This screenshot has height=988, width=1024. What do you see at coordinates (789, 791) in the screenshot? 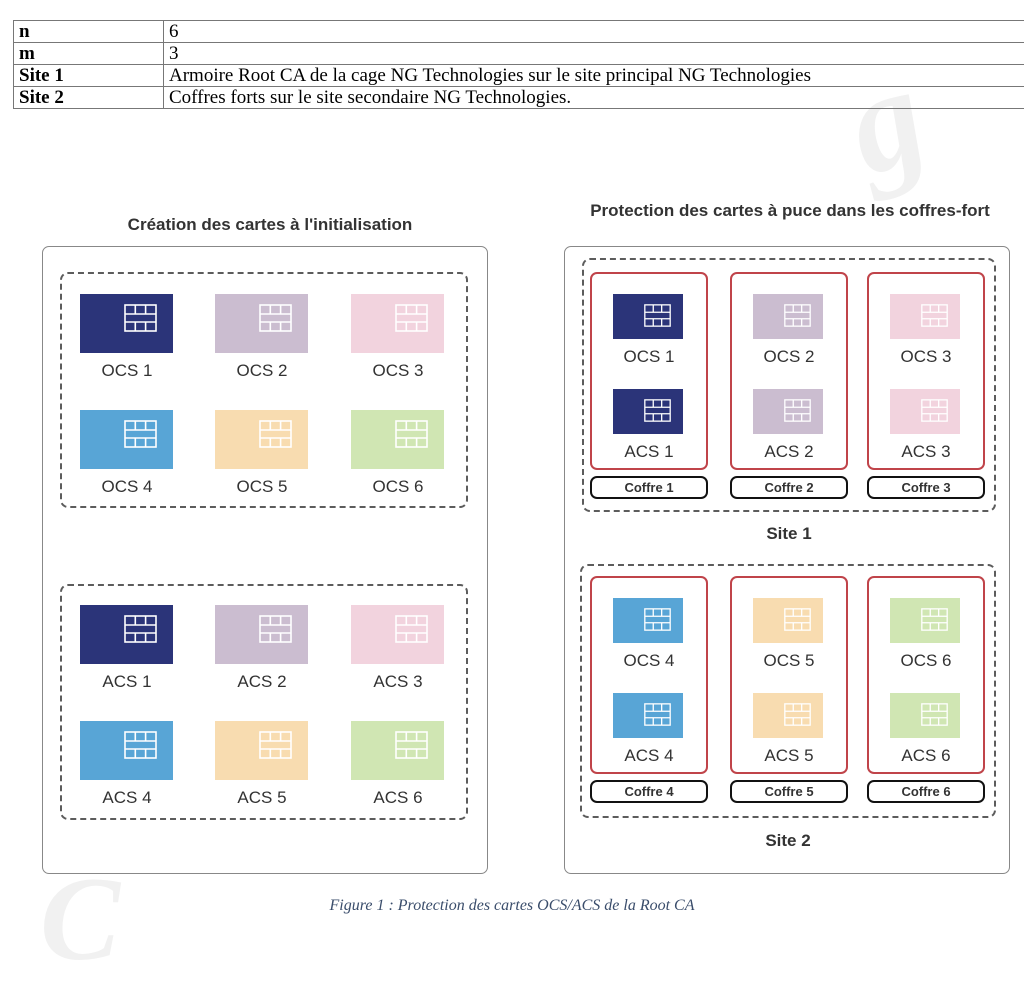
I see `coffre-label: Coffre 5` at bounding box center [789, 791].